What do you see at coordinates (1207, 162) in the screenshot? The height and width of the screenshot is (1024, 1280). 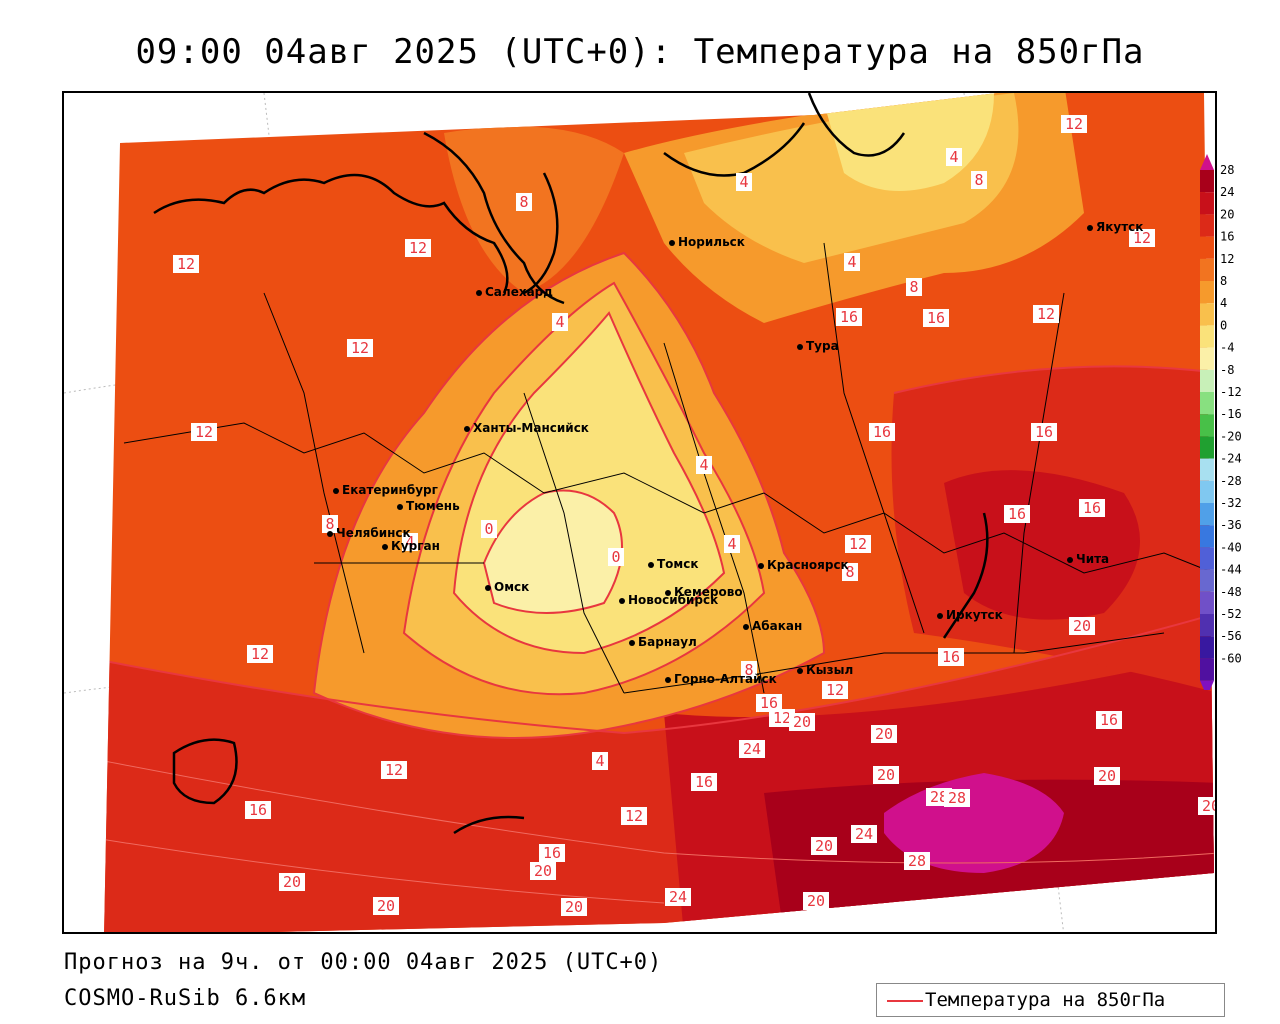 I see `colorbar-top-arrow` at bounding box center [1207, 162].